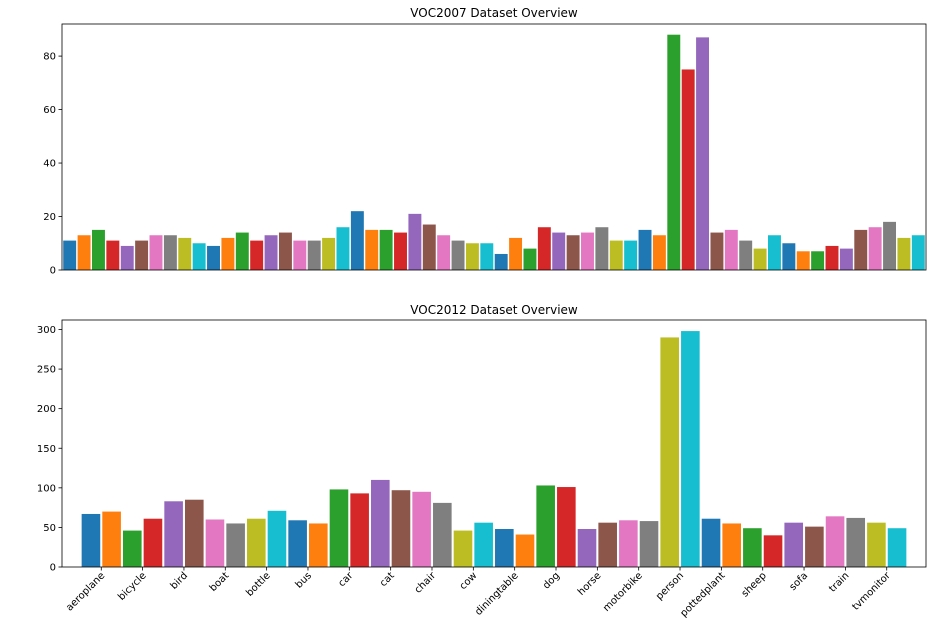  I want to click on x-tick-label: bottle, so click(258, 584).